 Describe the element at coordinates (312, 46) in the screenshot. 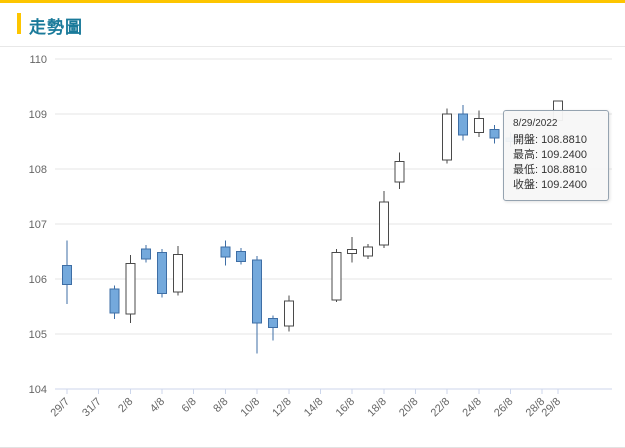

I see `header-divider` at that location.